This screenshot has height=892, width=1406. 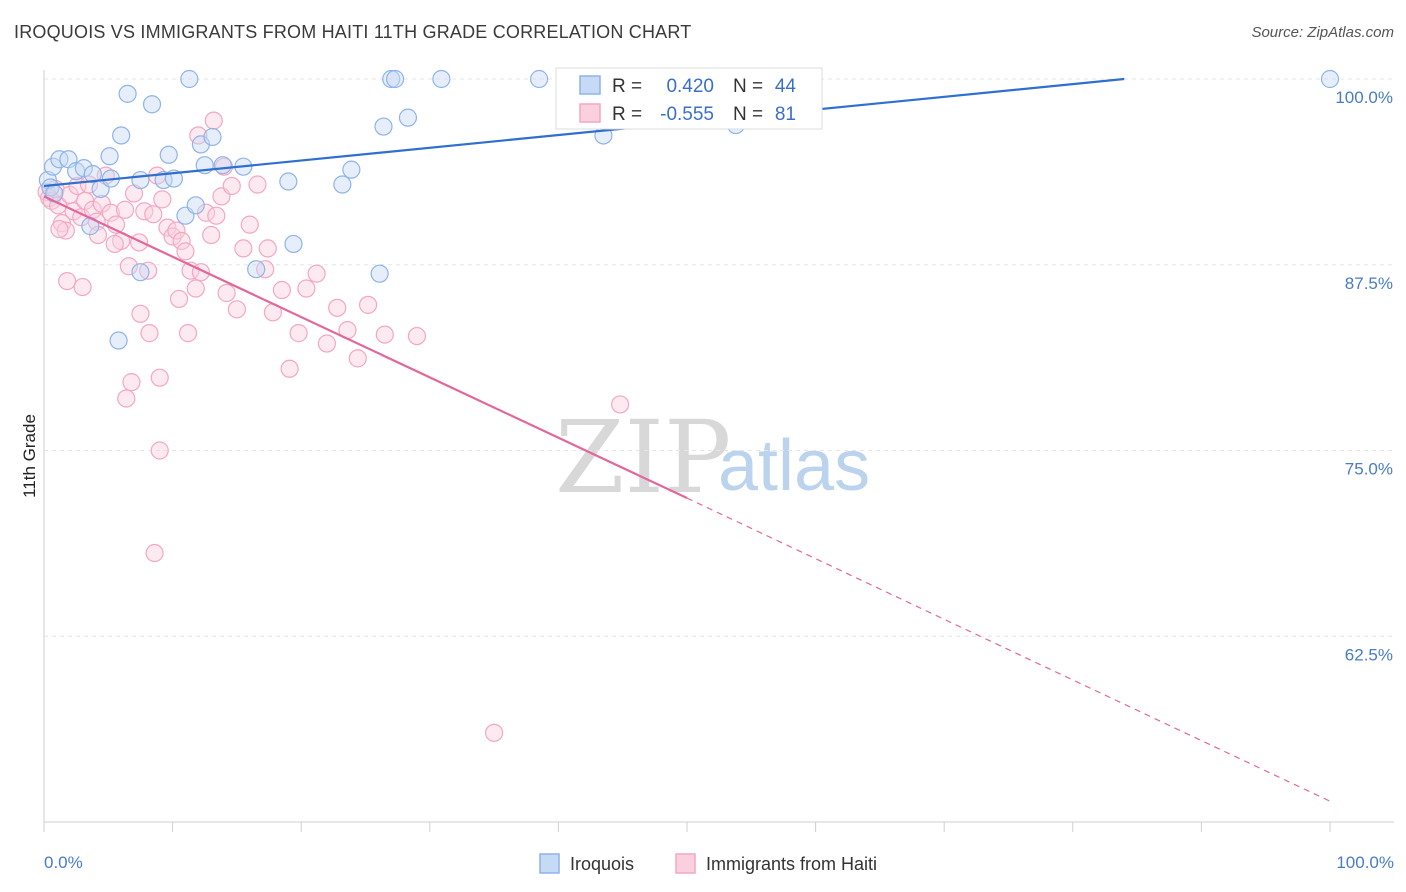 I want to click on stats-n-label-iroquois: N =, so click(x=748, y=86).